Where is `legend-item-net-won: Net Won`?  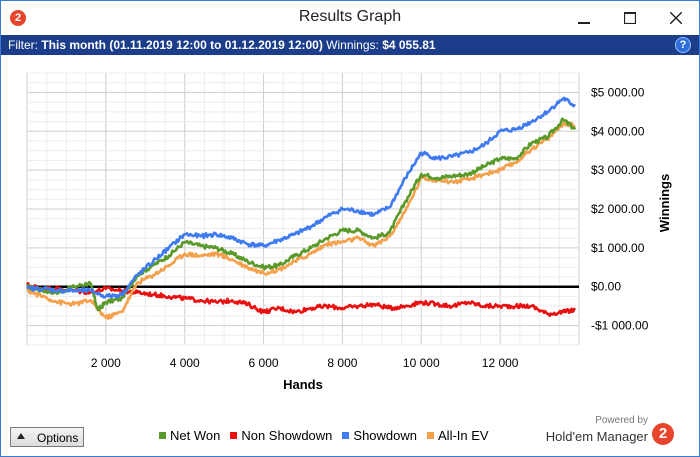 legend-item-net-won: Net Won is located at coordinates (189, 435).